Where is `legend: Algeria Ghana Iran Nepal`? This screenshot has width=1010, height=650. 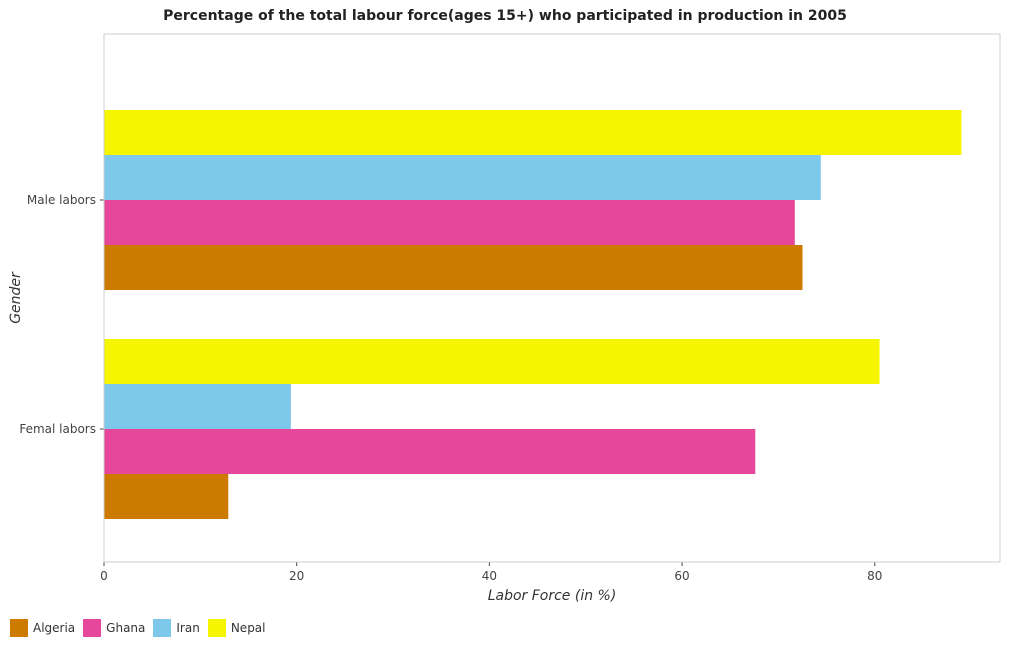
legend: Algeria Ghana Iran Nepal is located at coordinates (142, 628).